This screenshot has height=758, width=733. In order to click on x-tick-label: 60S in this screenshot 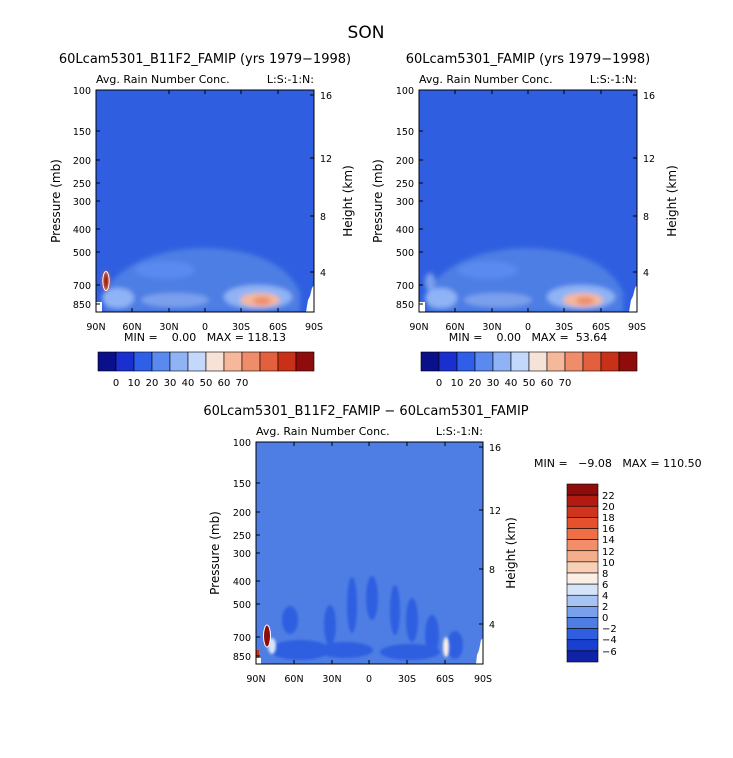, I will do `click(445, 679)`.